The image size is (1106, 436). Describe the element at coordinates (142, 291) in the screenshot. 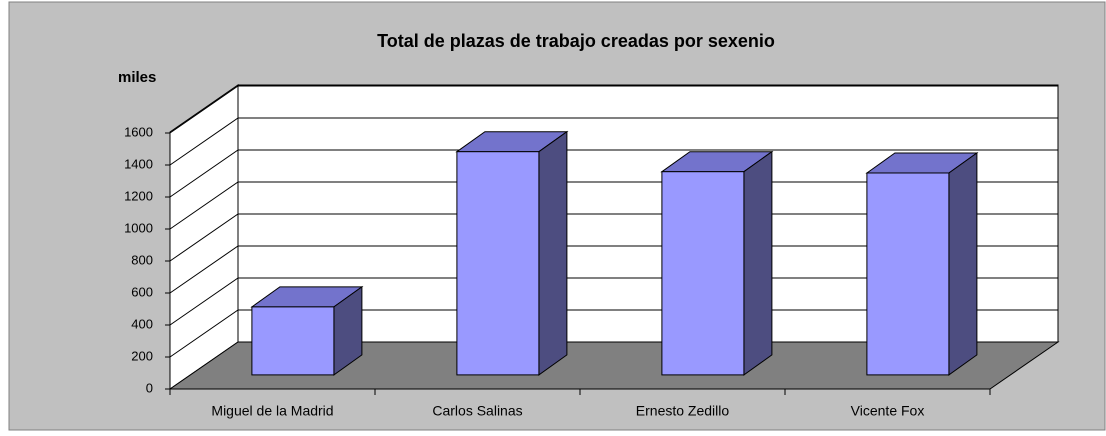

I see `y-tick-label: 600` at that location.